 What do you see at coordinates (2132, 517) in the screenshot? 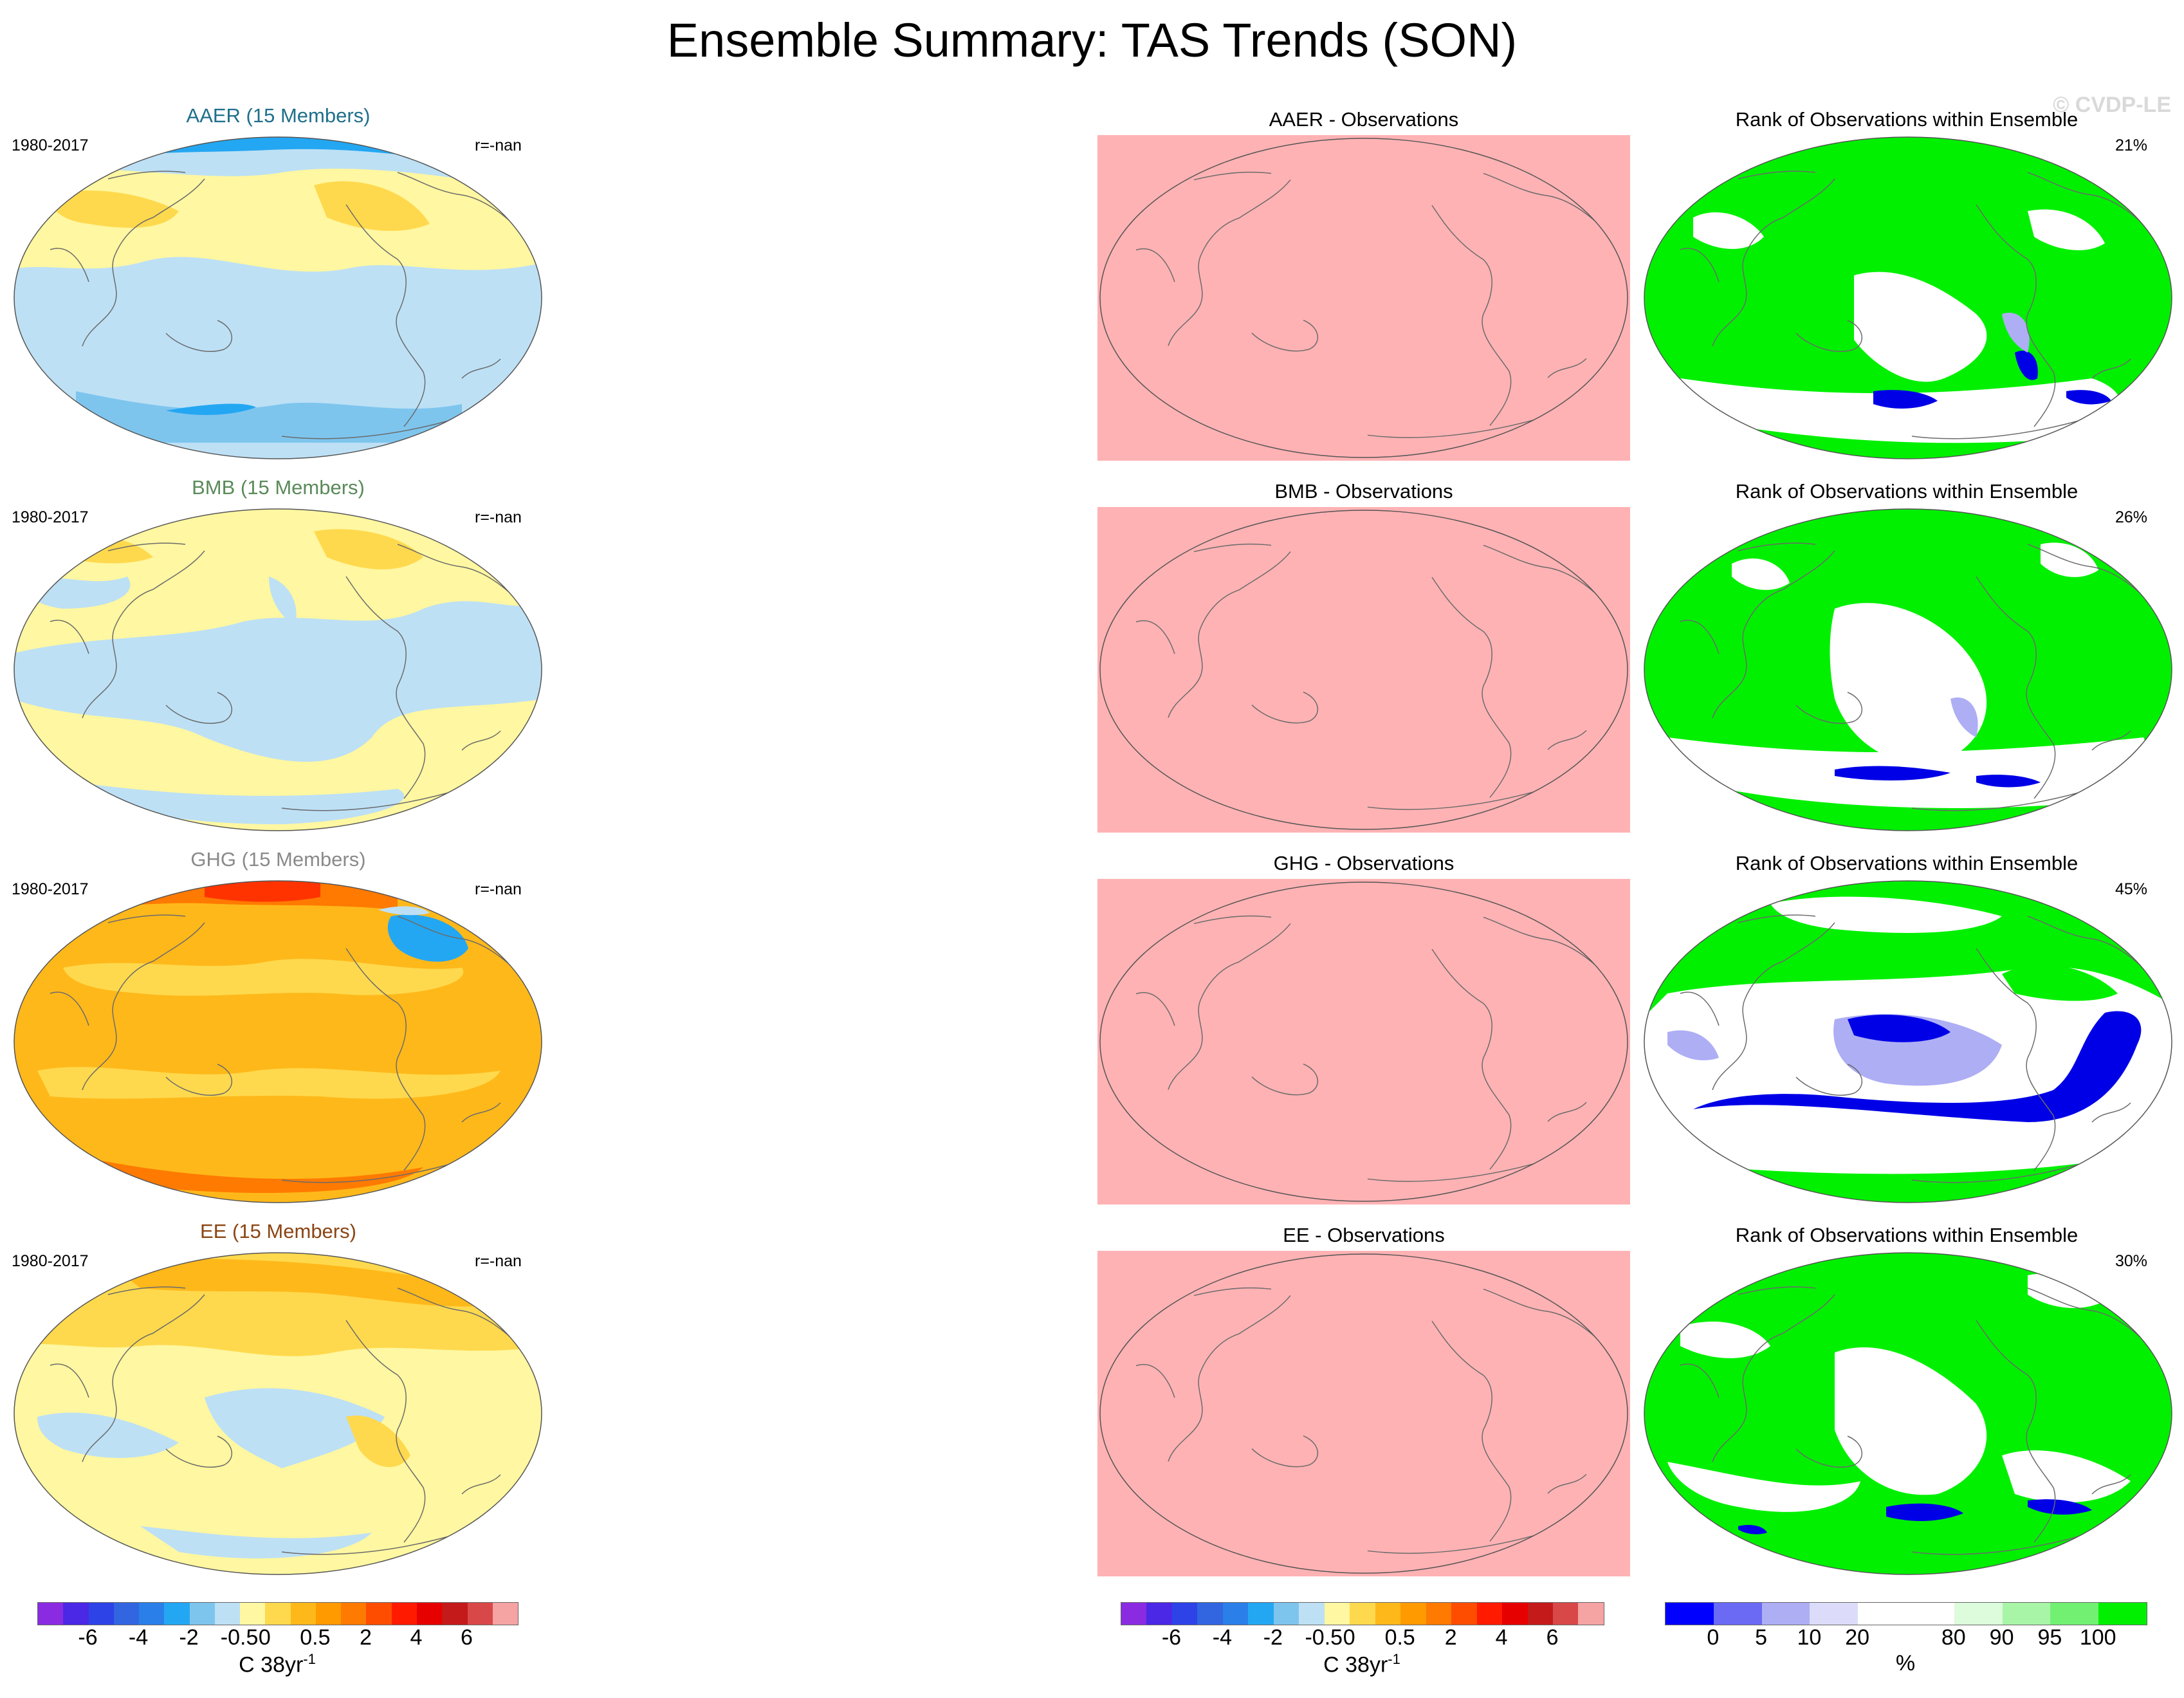
I see `bmb-rank-percent: 26%` at bounding box center [2132, 517].